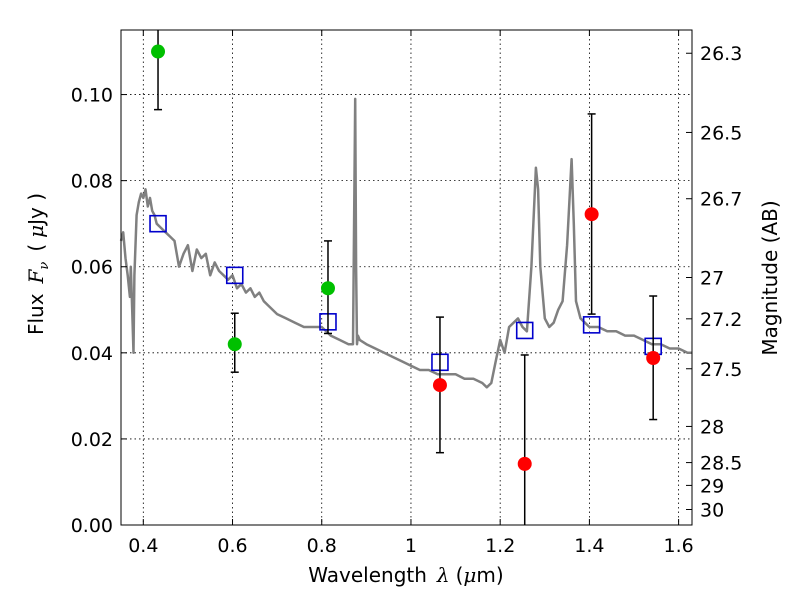 The height and width of the screenshot is (600, 800). What do you see at coordinates (322, 546) in the screenshot?
I see `x-tick-label: 0.8` at bounding box center [322, 546].